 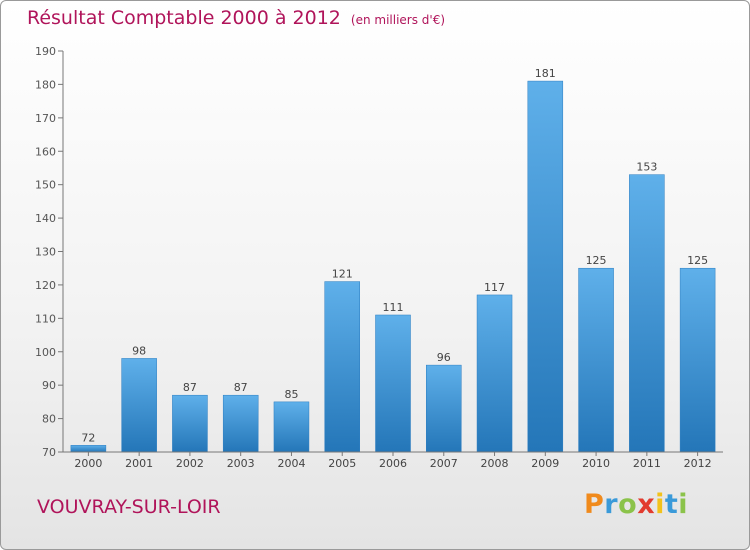 I want to click on bar-2007, so click(x=444, y=408).